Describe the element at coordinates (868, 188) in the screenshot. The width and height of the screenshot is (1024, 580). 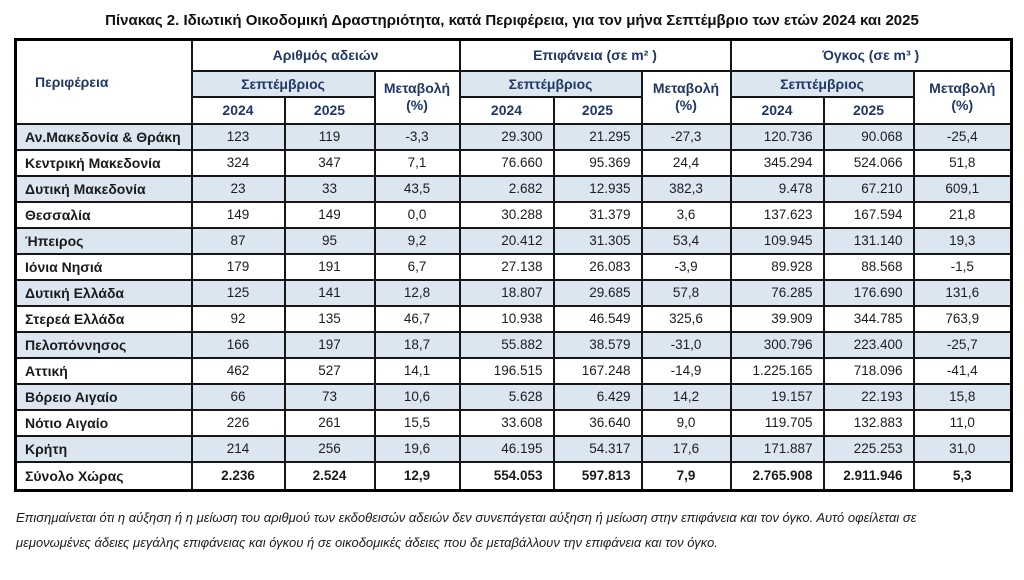
I see `value-cell: 67.210` at that location.